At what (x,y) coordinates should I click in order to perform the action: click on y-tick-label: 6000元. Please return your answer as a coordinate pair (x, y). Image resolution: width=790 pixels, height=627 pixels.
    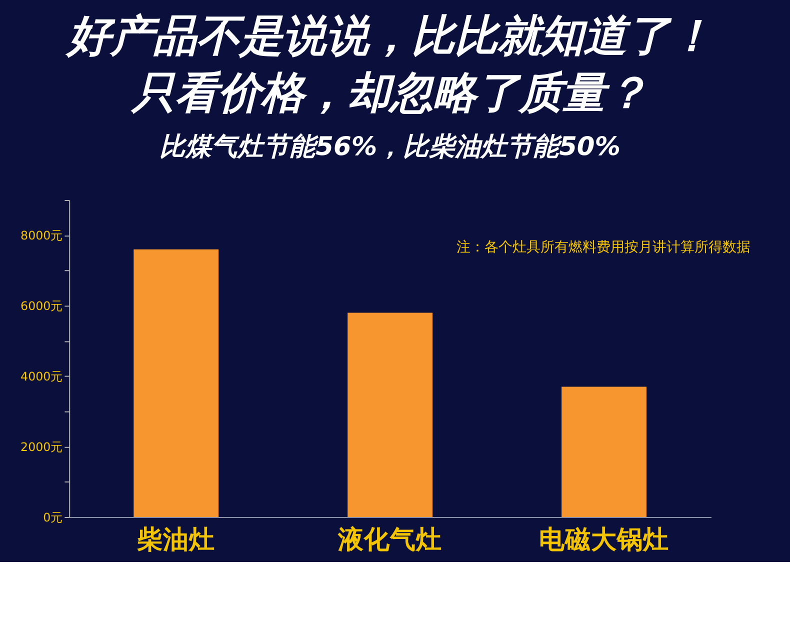
    Looking at the image, I should click on (41, 306).